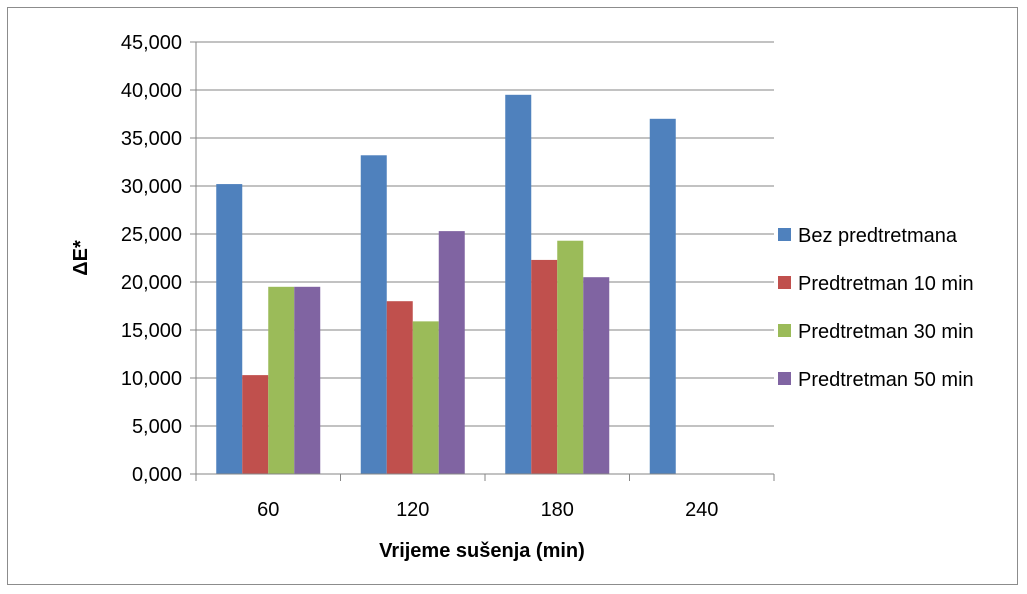 The width and height of the screenshot is (1027, 594). Describe the element at coordinates (482, 551) in the screenshot. I see `x-axis-title: Vrijeme sušenja (min)` at that location.